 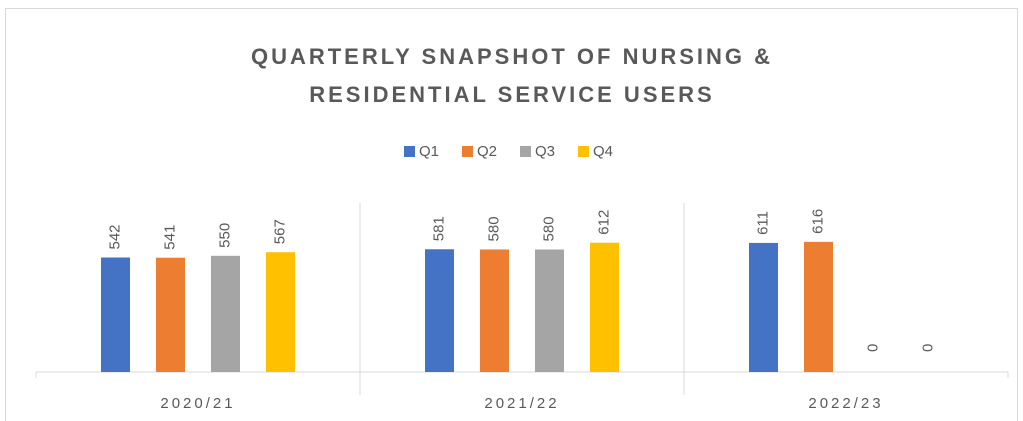 I want to click on chart-title: QUARTERLY SNAPSHOT OF NURSING &, so click(x=512, y=56).